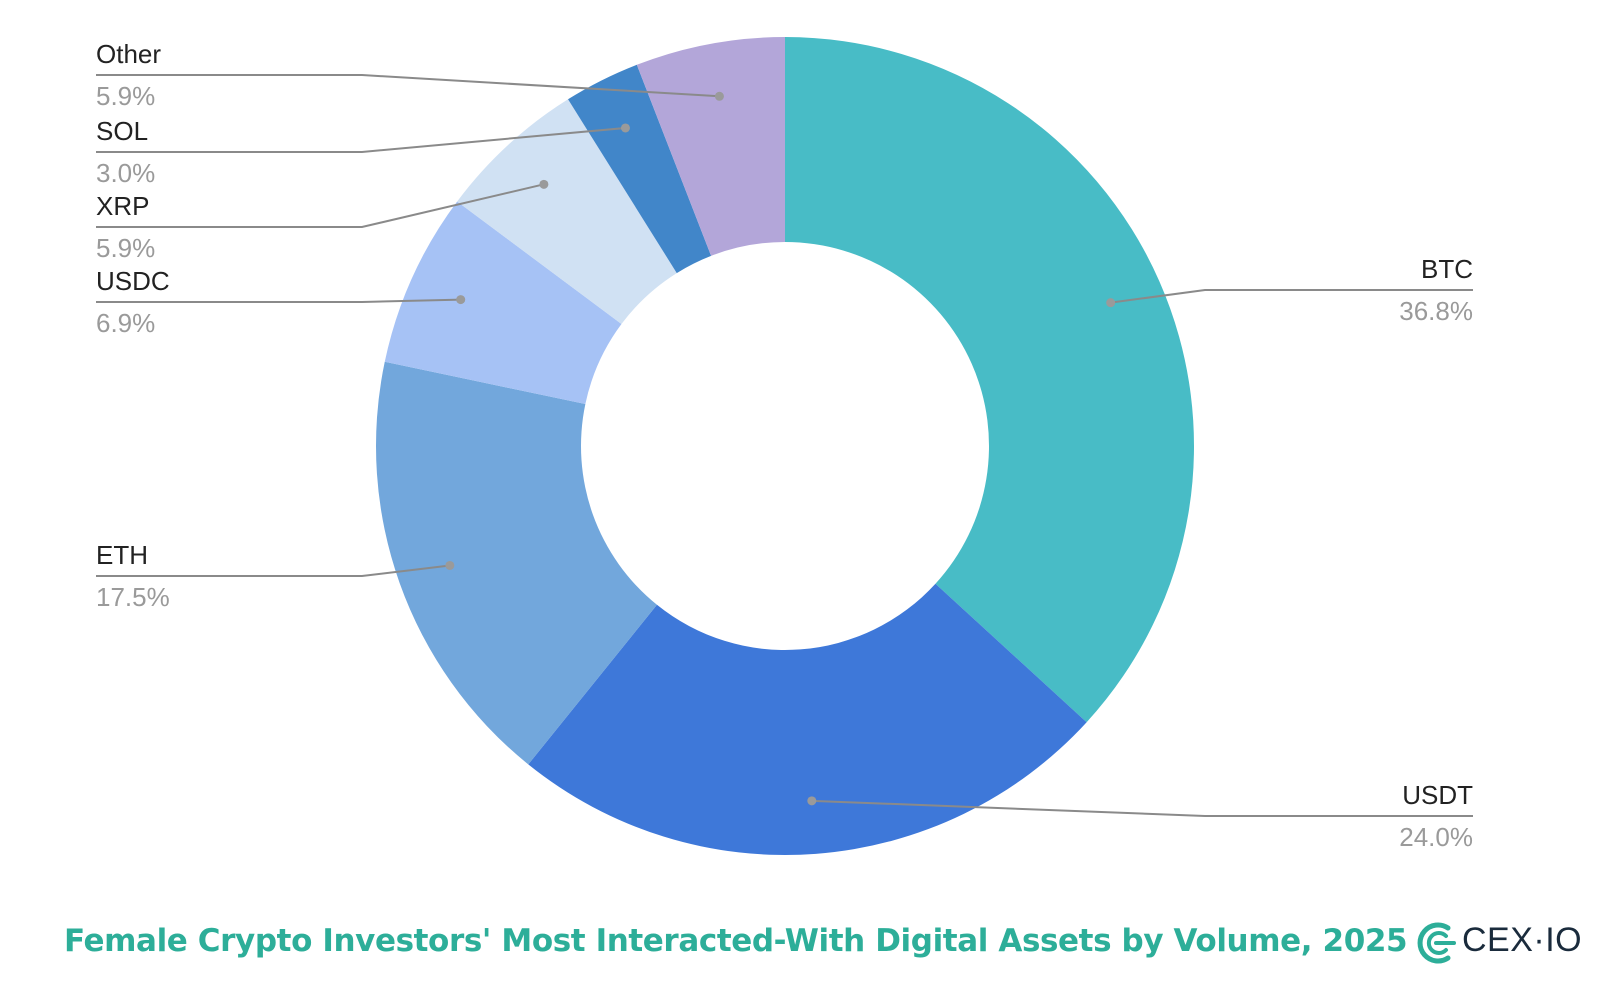 Image resolution: width=1600 pixels, height=991 pixels. Describe the element at coordinates (125, 96) in the screenshot. I see `slice-value-other: 5.9%` at that location.